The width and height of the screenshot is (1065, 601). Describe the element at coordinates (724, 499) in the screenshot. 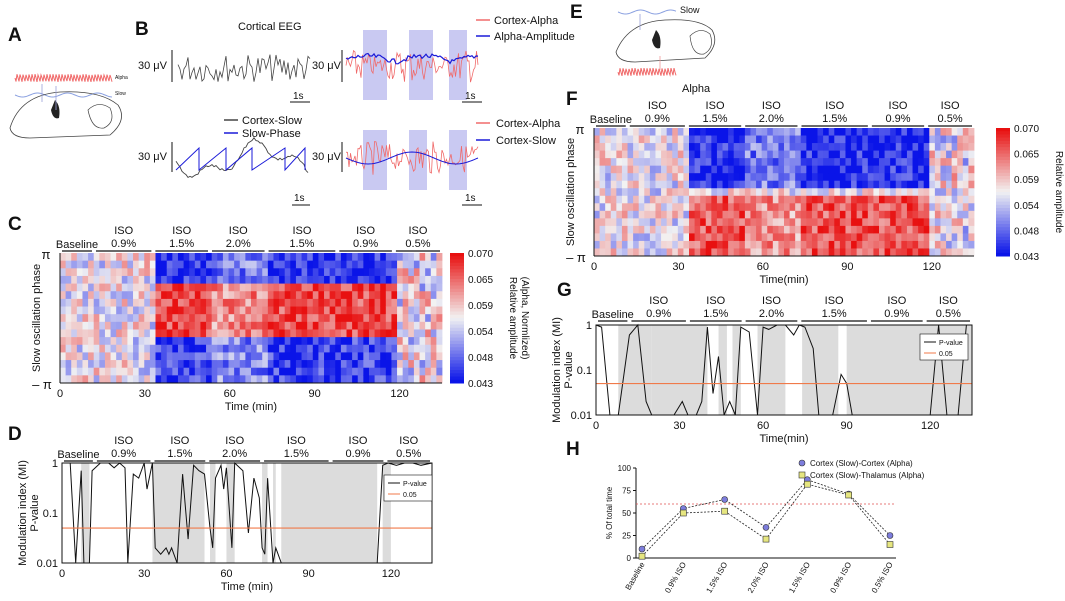

I see `series-point` at that location.